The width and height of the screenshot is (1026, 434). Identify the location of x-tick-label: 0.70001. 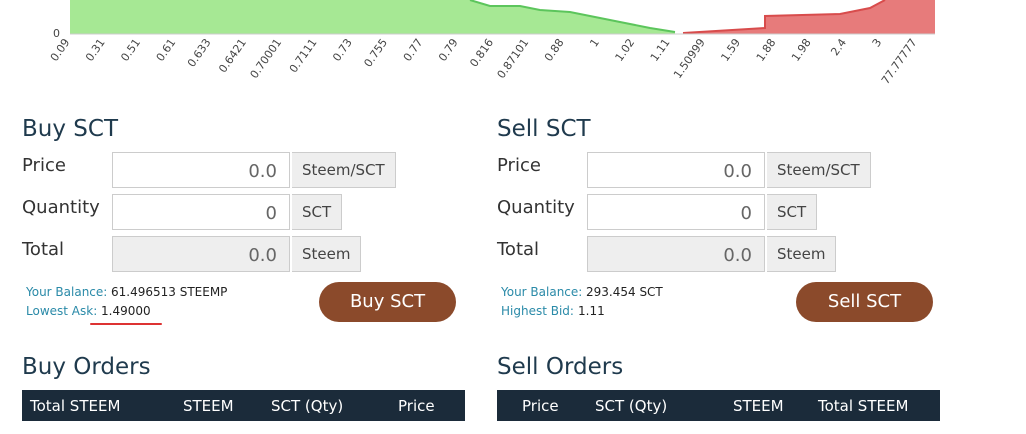
(266, 58).